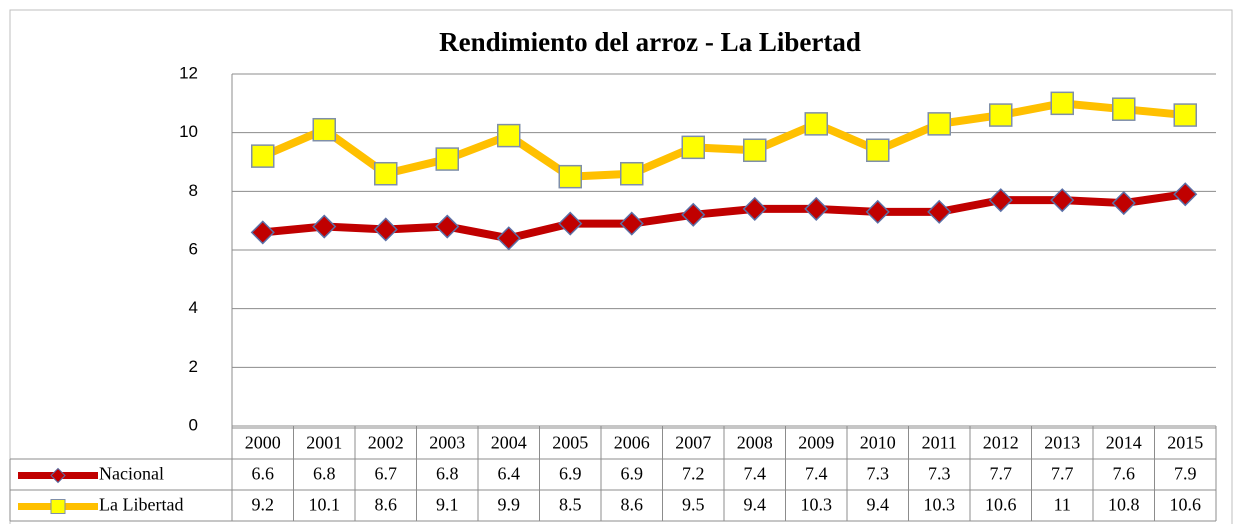 This screenshot has height=524, width=1242. What do you see at coordinates (193, 424) in the screenshot?
I see `y-tick-label: 0` at bounding box center [193, 424].